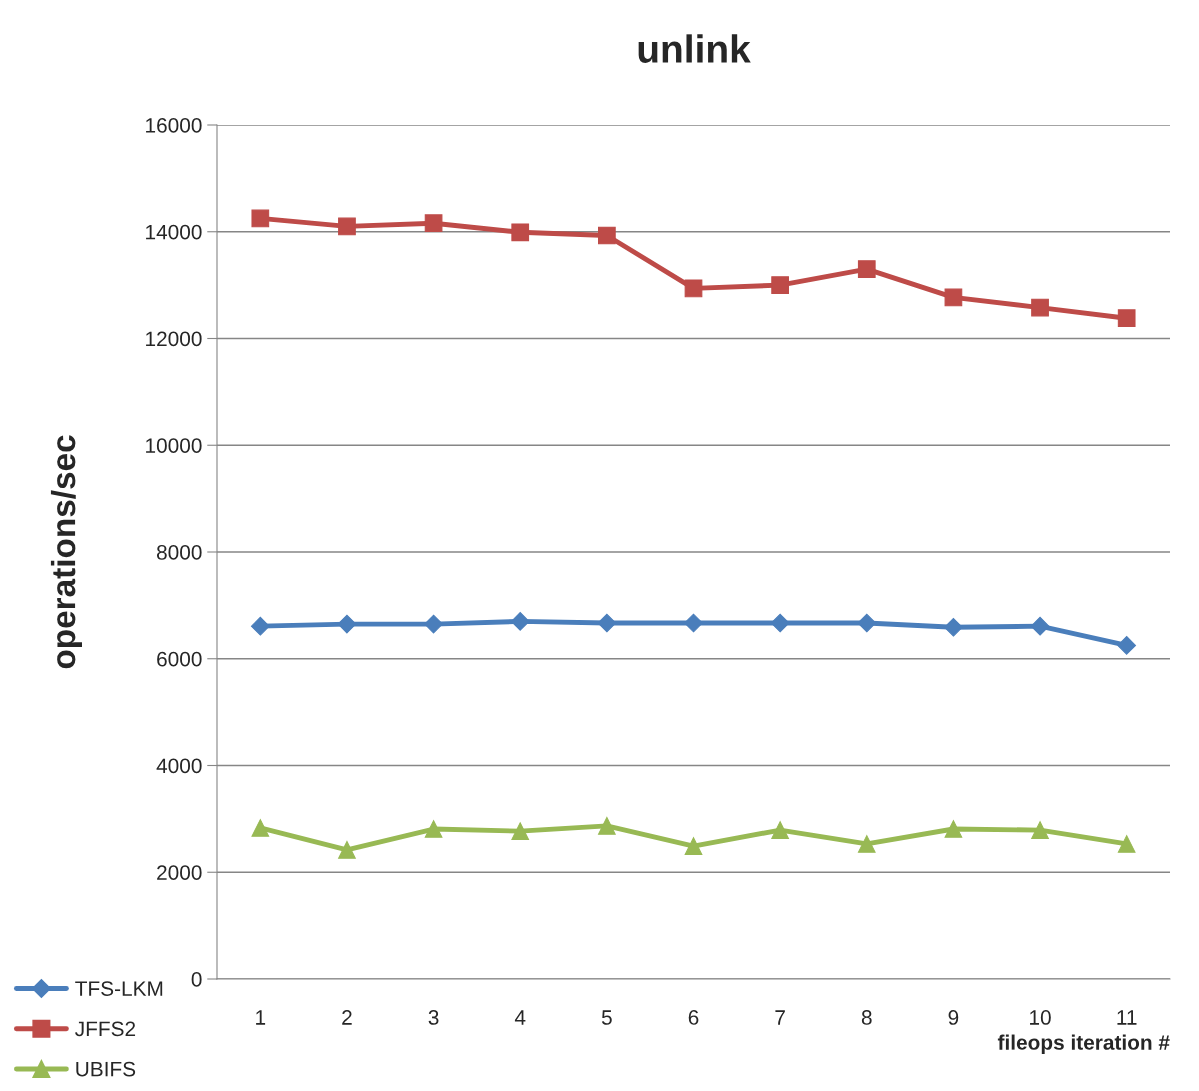  I want to click on y-tick-label: 14000, so click(174, 232).